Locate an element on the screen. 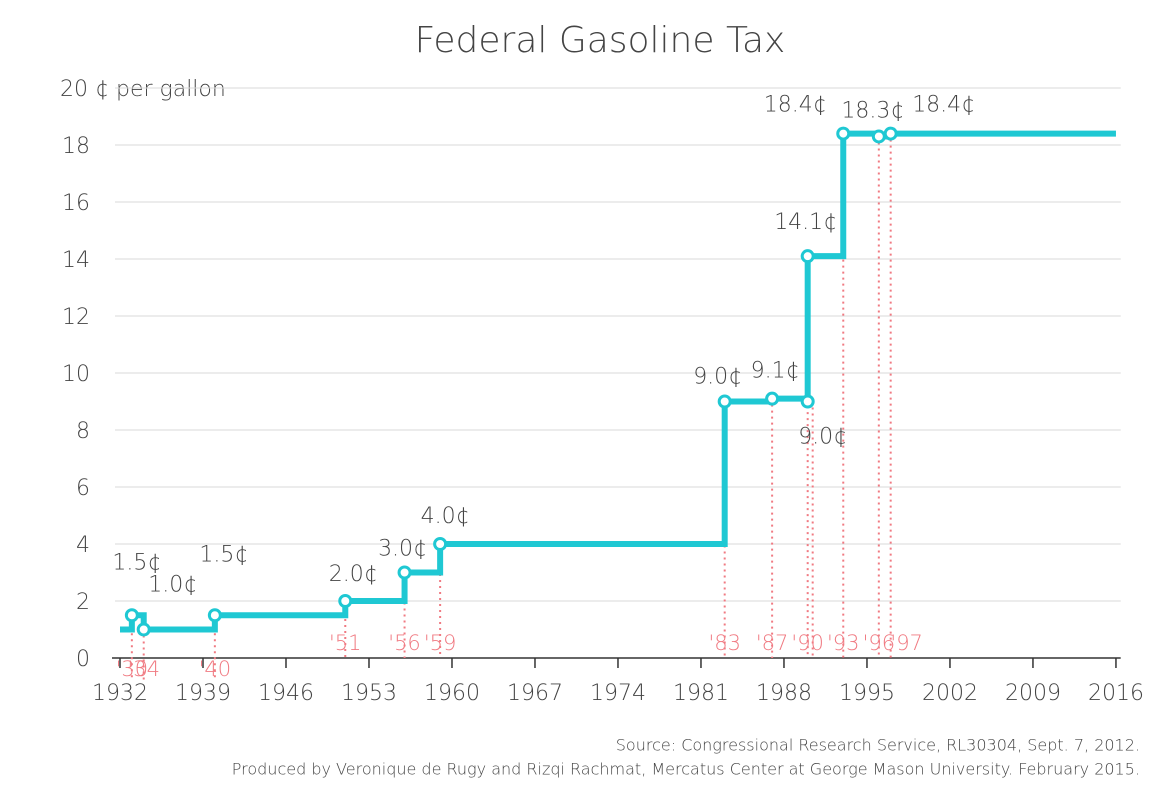 The width and height of the screenshot is (1170, 795). x-tick-label: 1960 is located at coordinates (452, 693).